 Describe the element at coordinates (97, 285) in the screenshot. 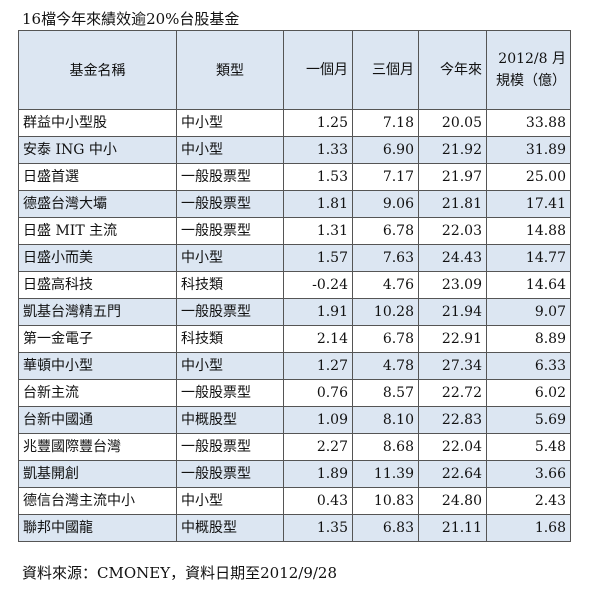

I see `cell-fund-name: 日盛高科技` at that location.